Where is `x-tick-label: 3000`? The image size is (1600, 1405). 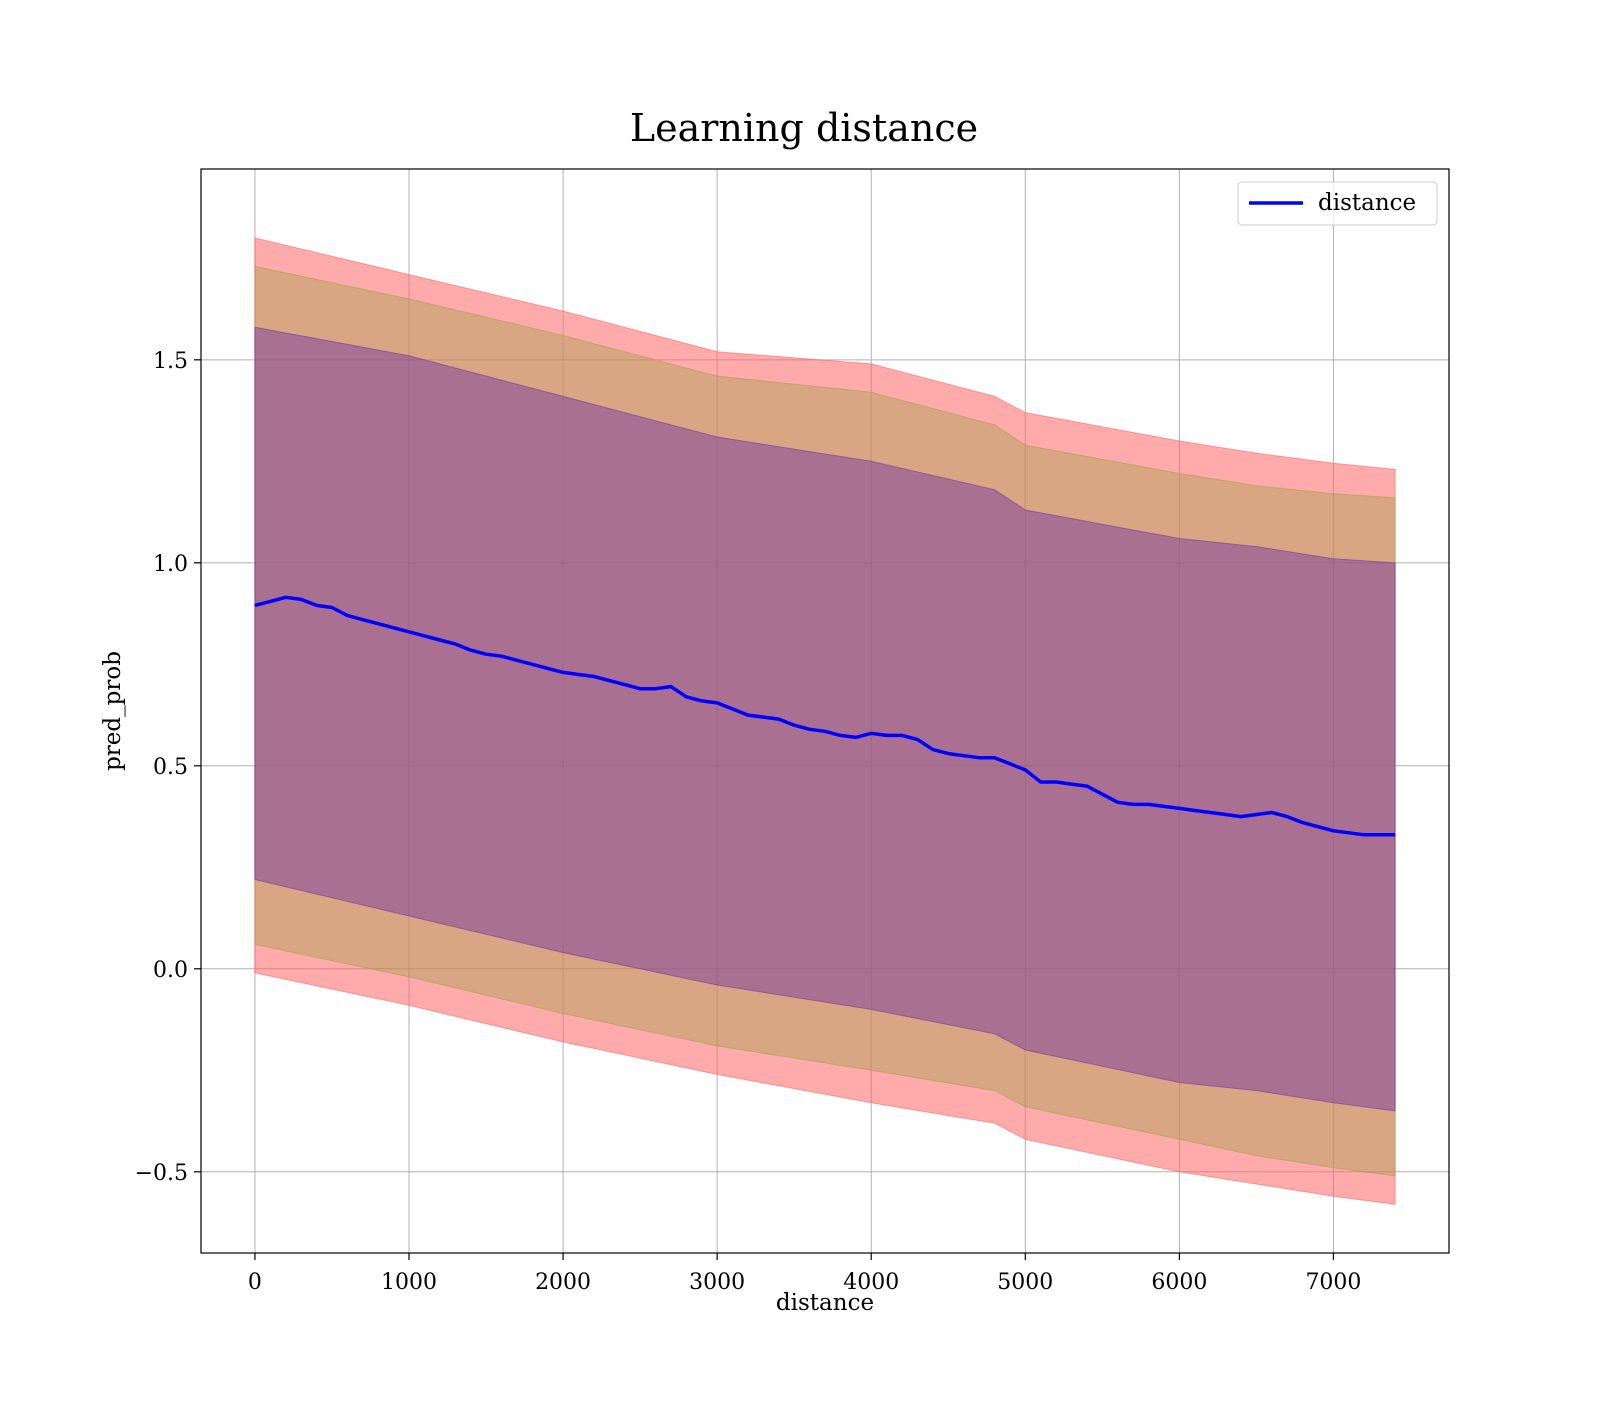
x-tick-label: 3000 is located at coordinates (717, 1282).